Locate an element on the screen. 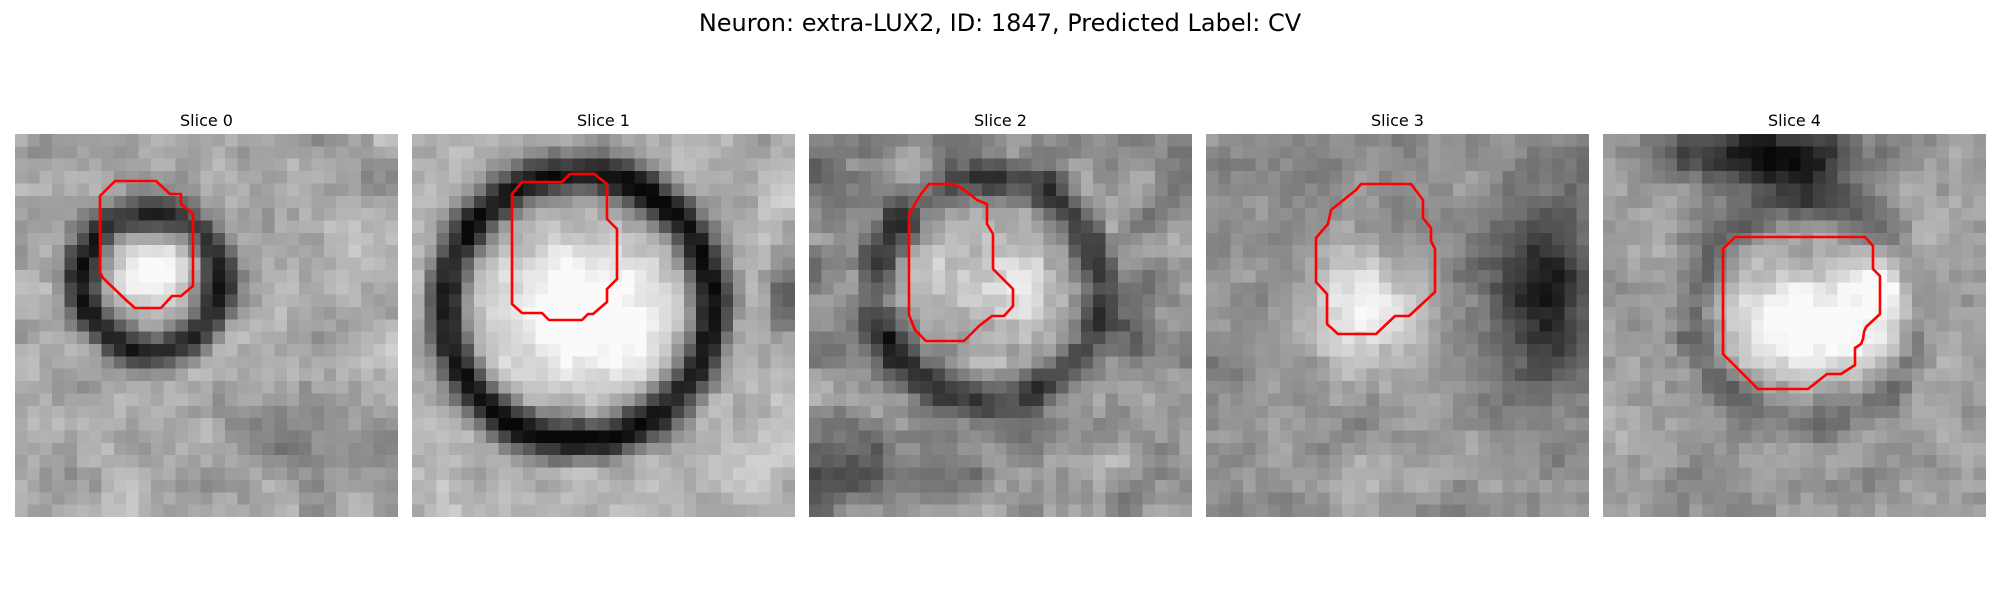 The width and height of the screenshot is (2000, 600). slice-title: Slice 3 is located at coordinates (1397, 120).